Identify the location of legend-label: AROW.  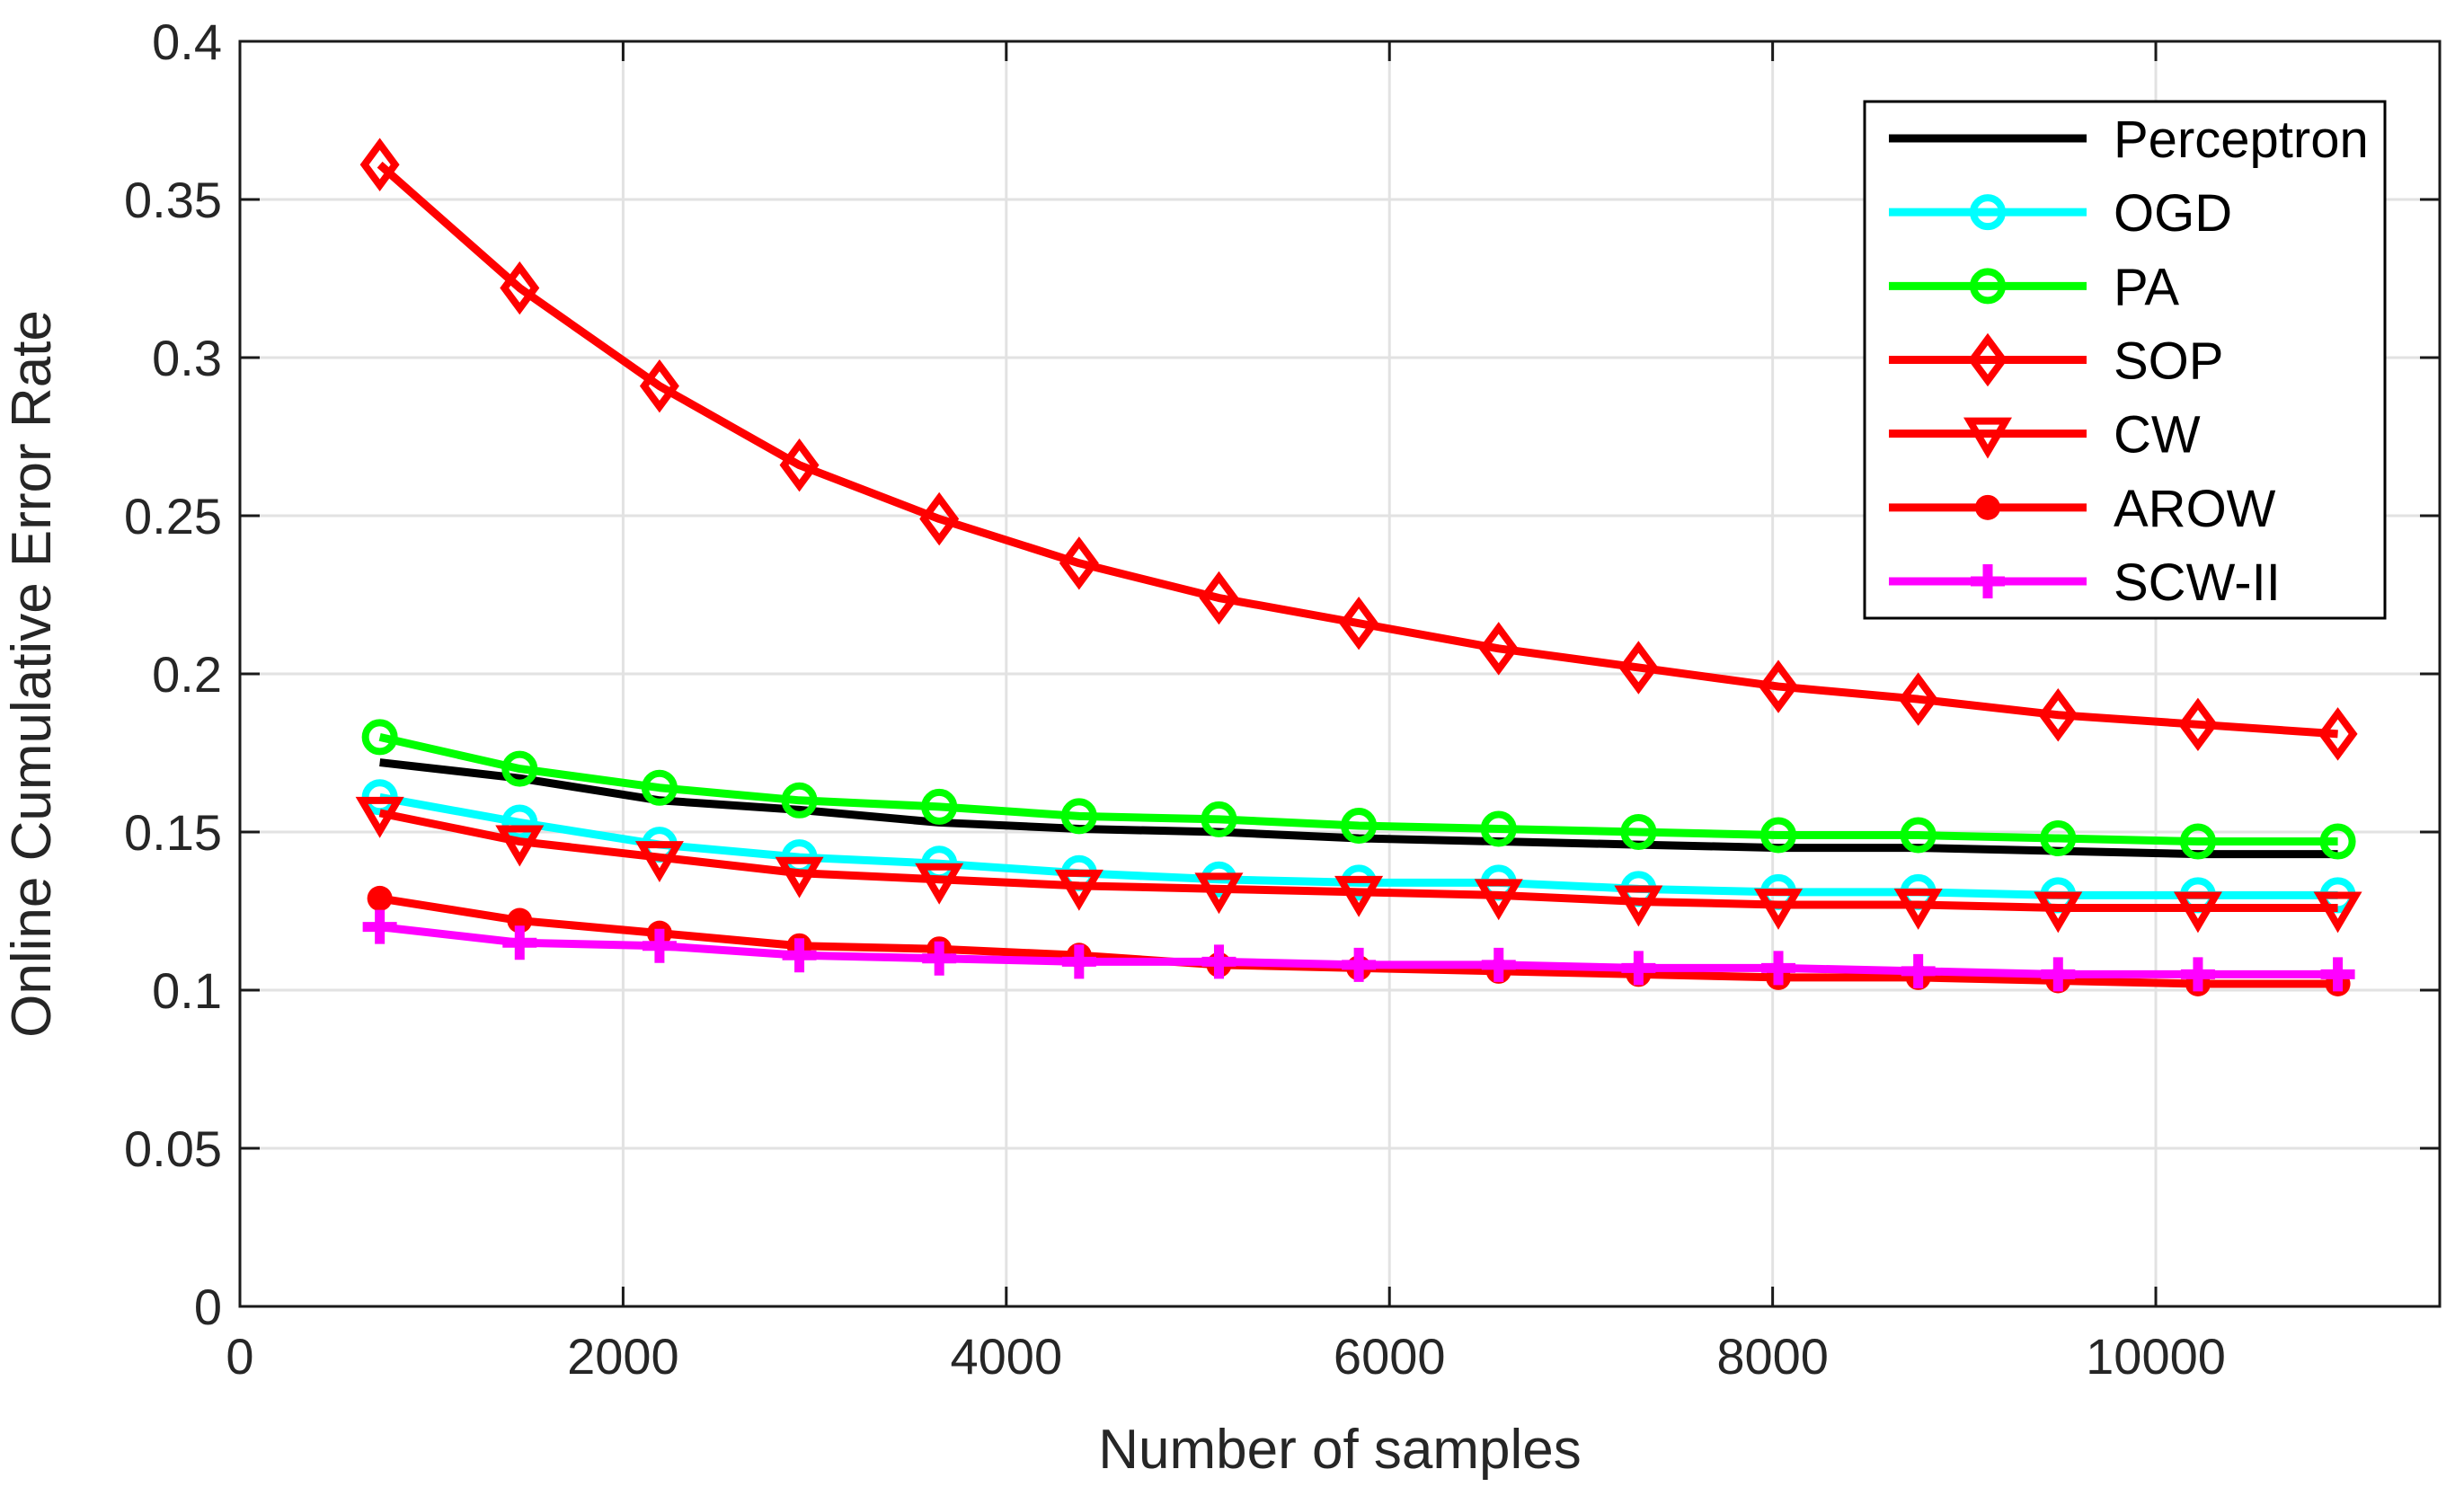
(2195, 509).